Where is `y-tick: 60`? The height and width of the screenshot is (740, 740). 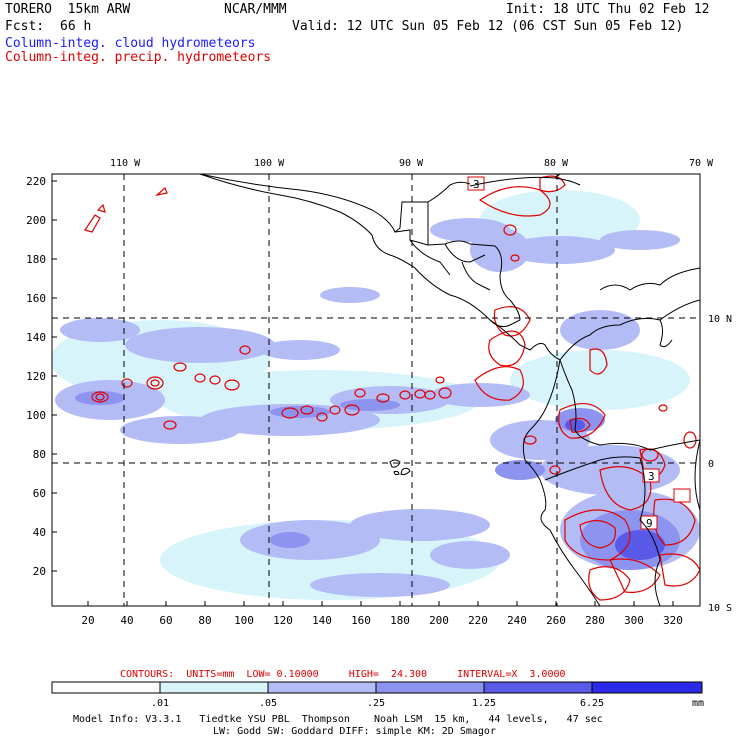
y-tick: 60 is located at coordinates (39, 493).